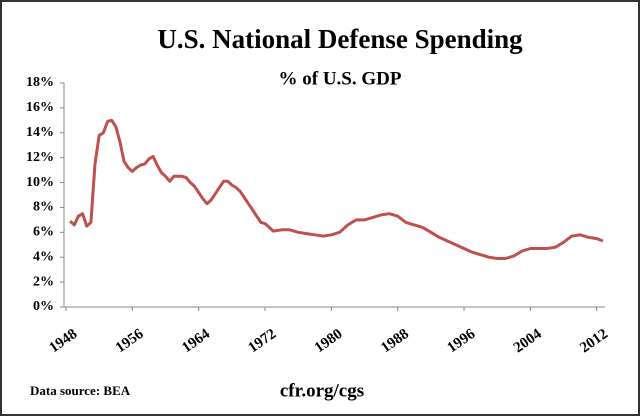  I want to click on y-tick-label: 6%, so click(43, 232).